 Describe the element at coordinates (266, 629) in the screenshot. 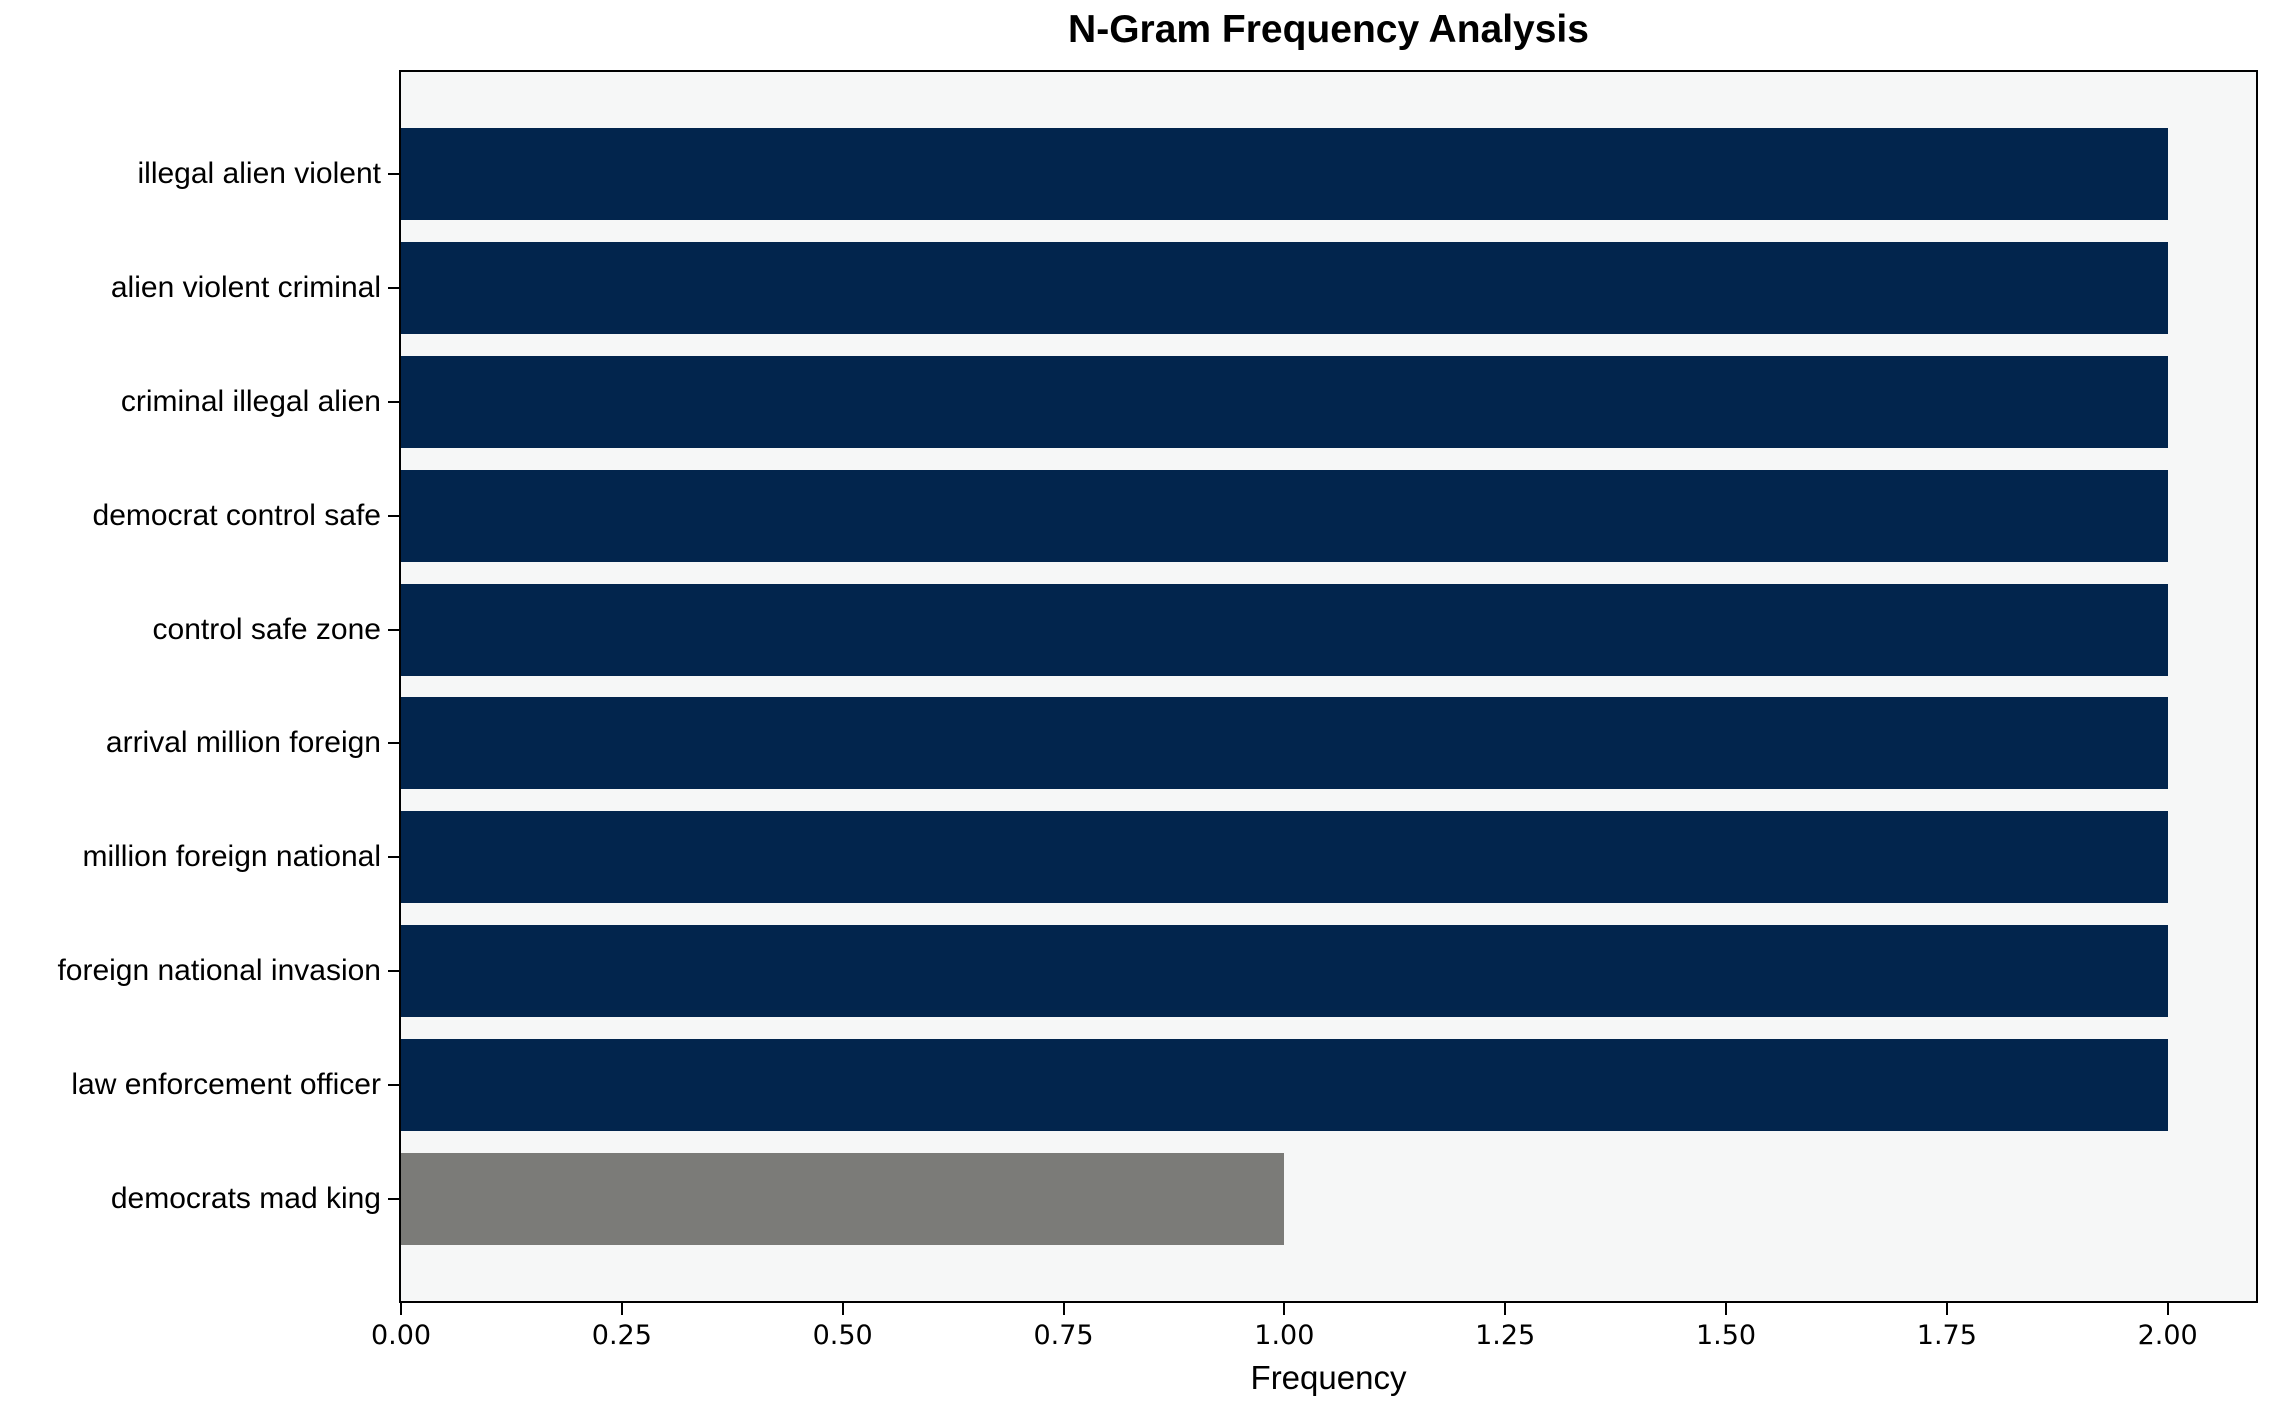

I see `category-label: control safe zone` at that location.